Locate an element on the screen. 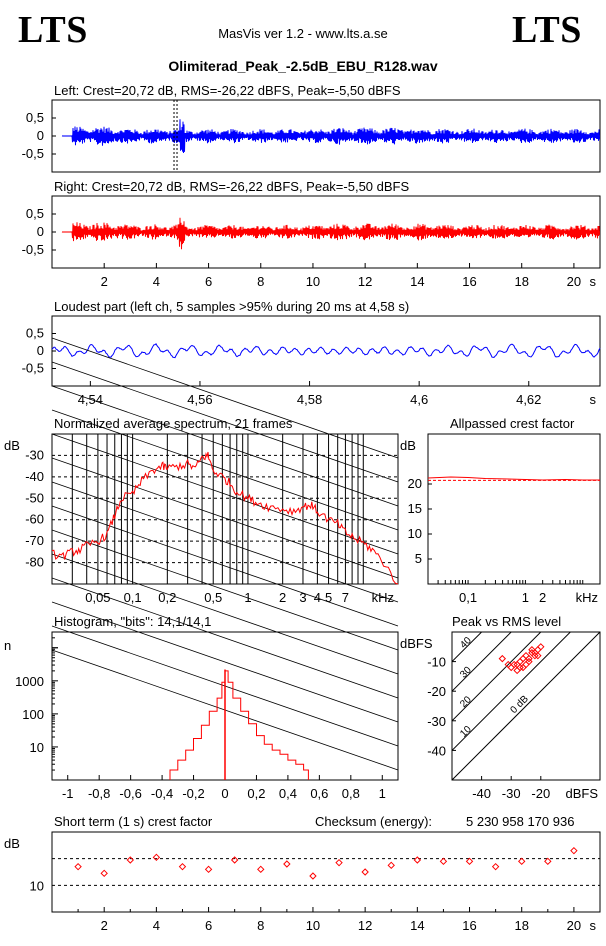 The height and width of the screenshot is (946, 606). xtick-short-term: 20 is located at coordinates (574, 925).